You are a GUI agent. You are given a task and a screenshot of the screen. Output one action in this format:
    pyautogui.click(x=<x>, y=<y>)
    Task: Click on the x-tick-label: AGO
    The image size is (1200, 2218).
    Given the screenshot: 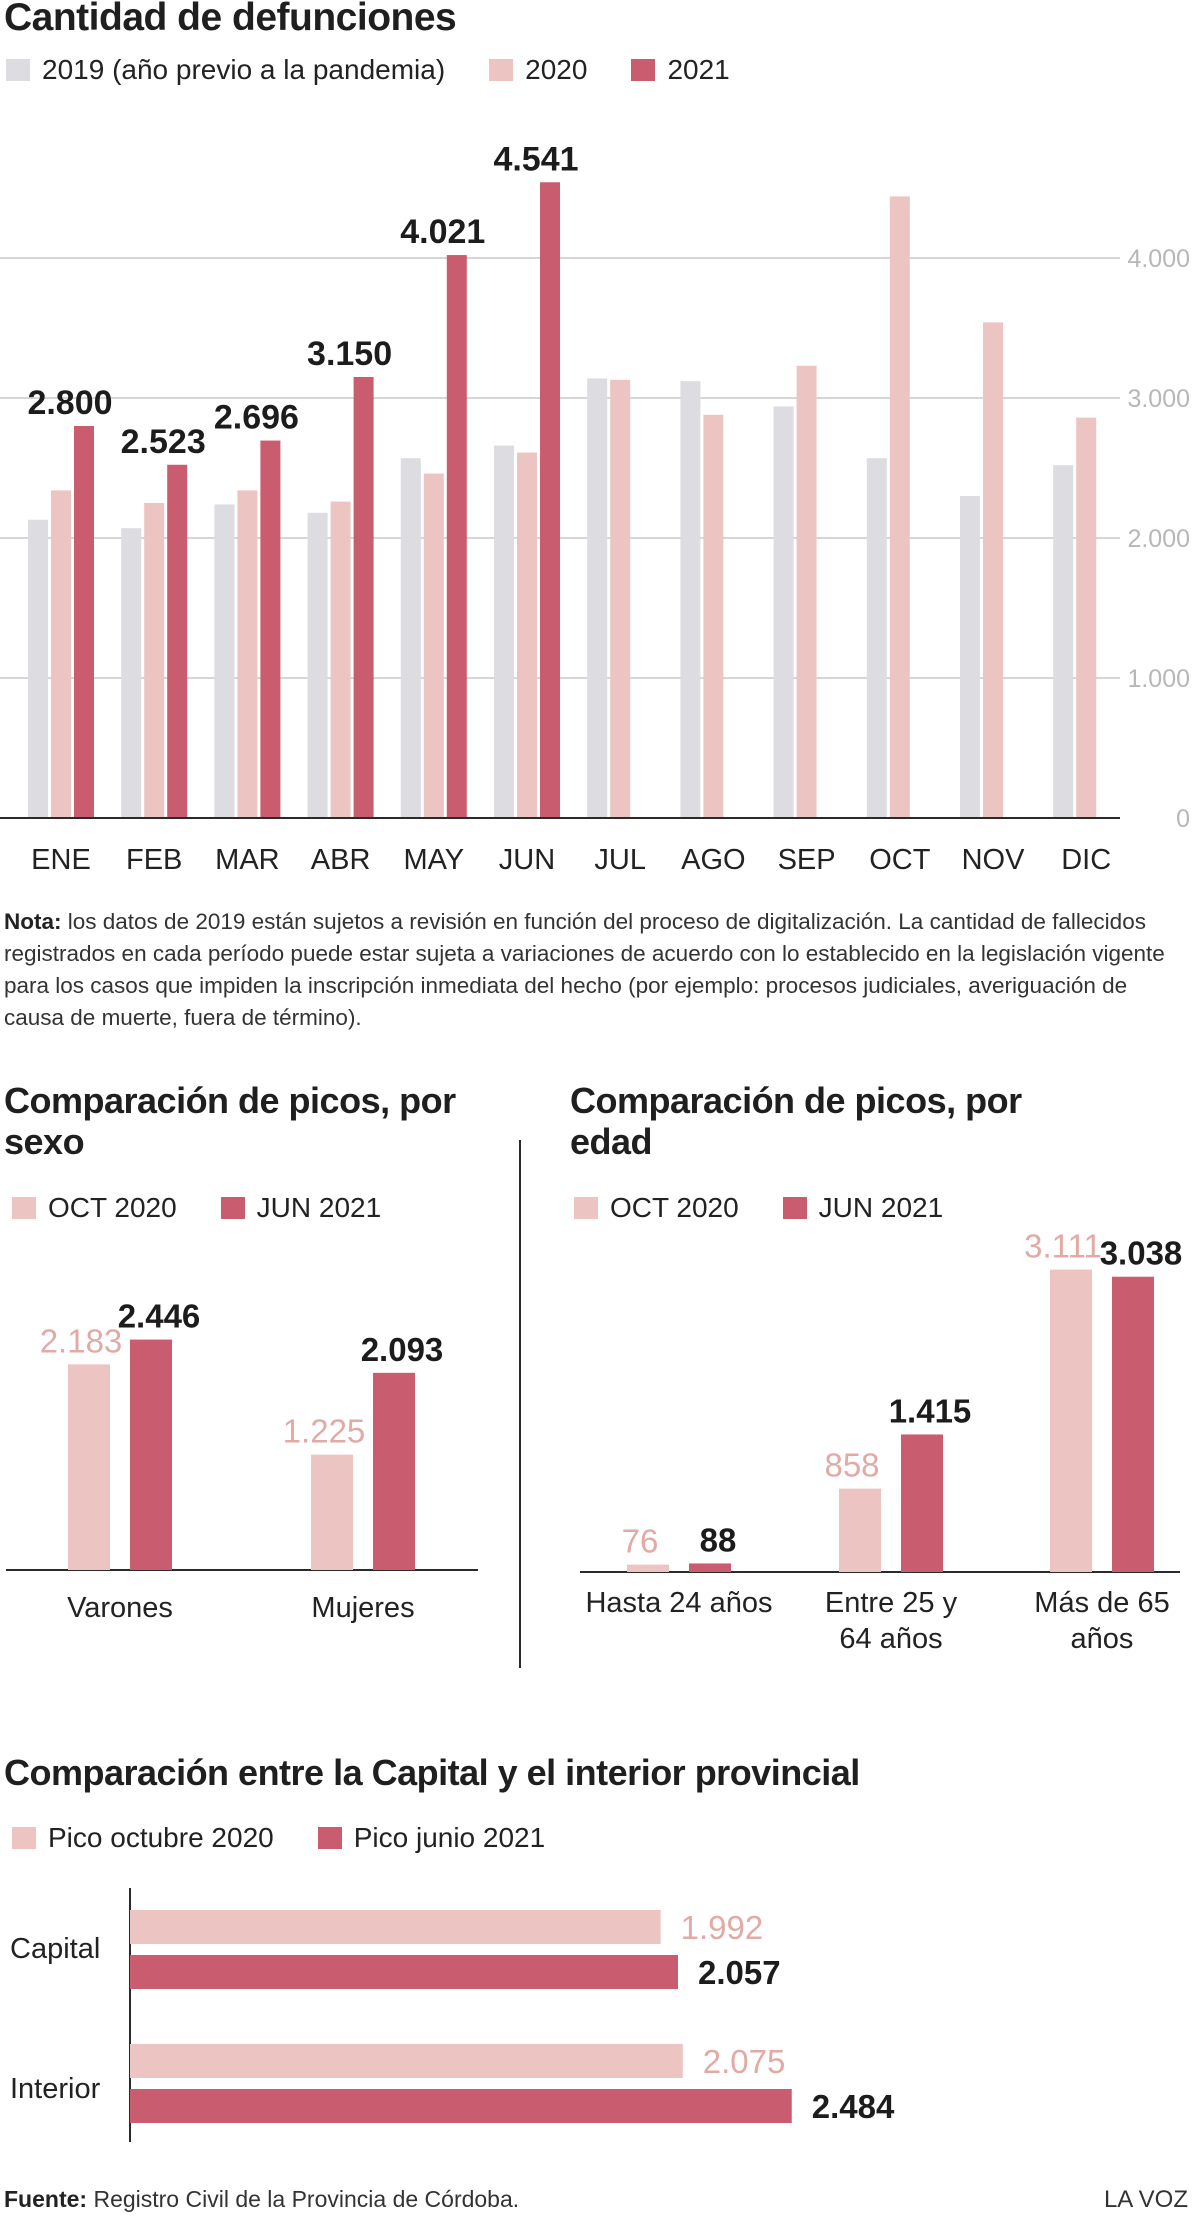 What is the action you would take?
    pyautogui.click(x=713, y=860)
    